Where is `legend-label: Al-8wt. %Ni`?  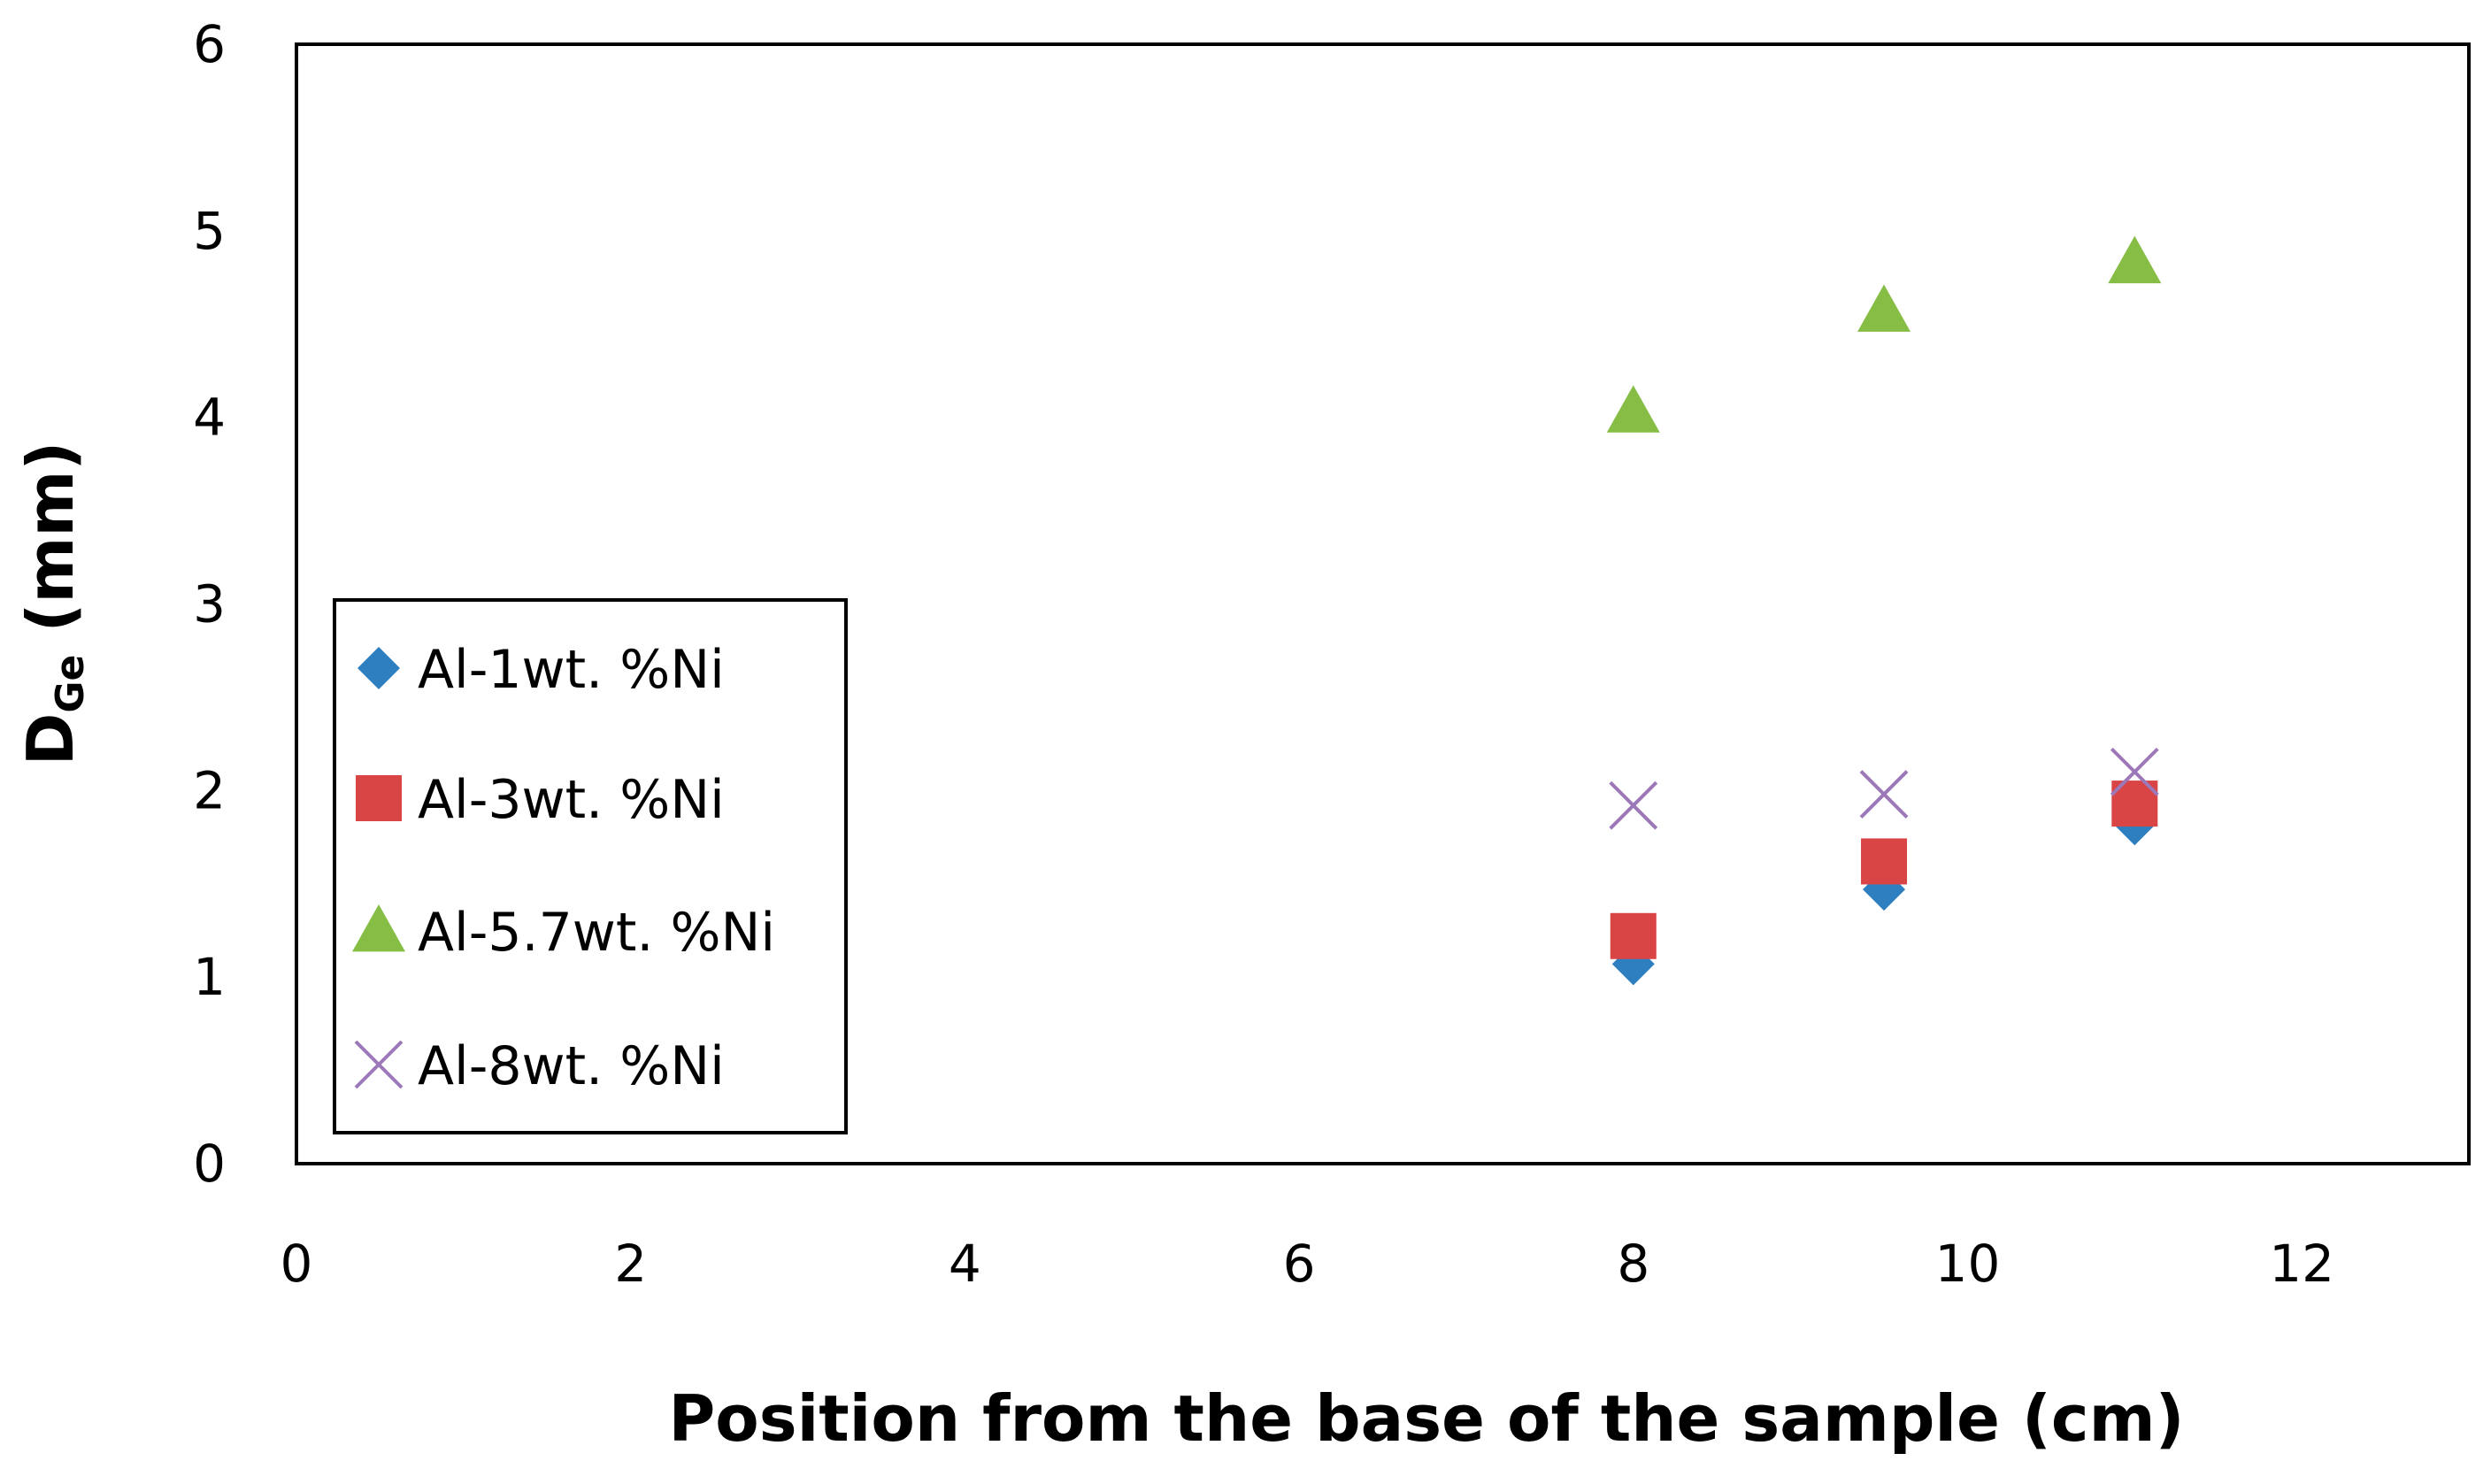 legend-label: Al-8wt. %Ni is located at coordinates (571, 1066).